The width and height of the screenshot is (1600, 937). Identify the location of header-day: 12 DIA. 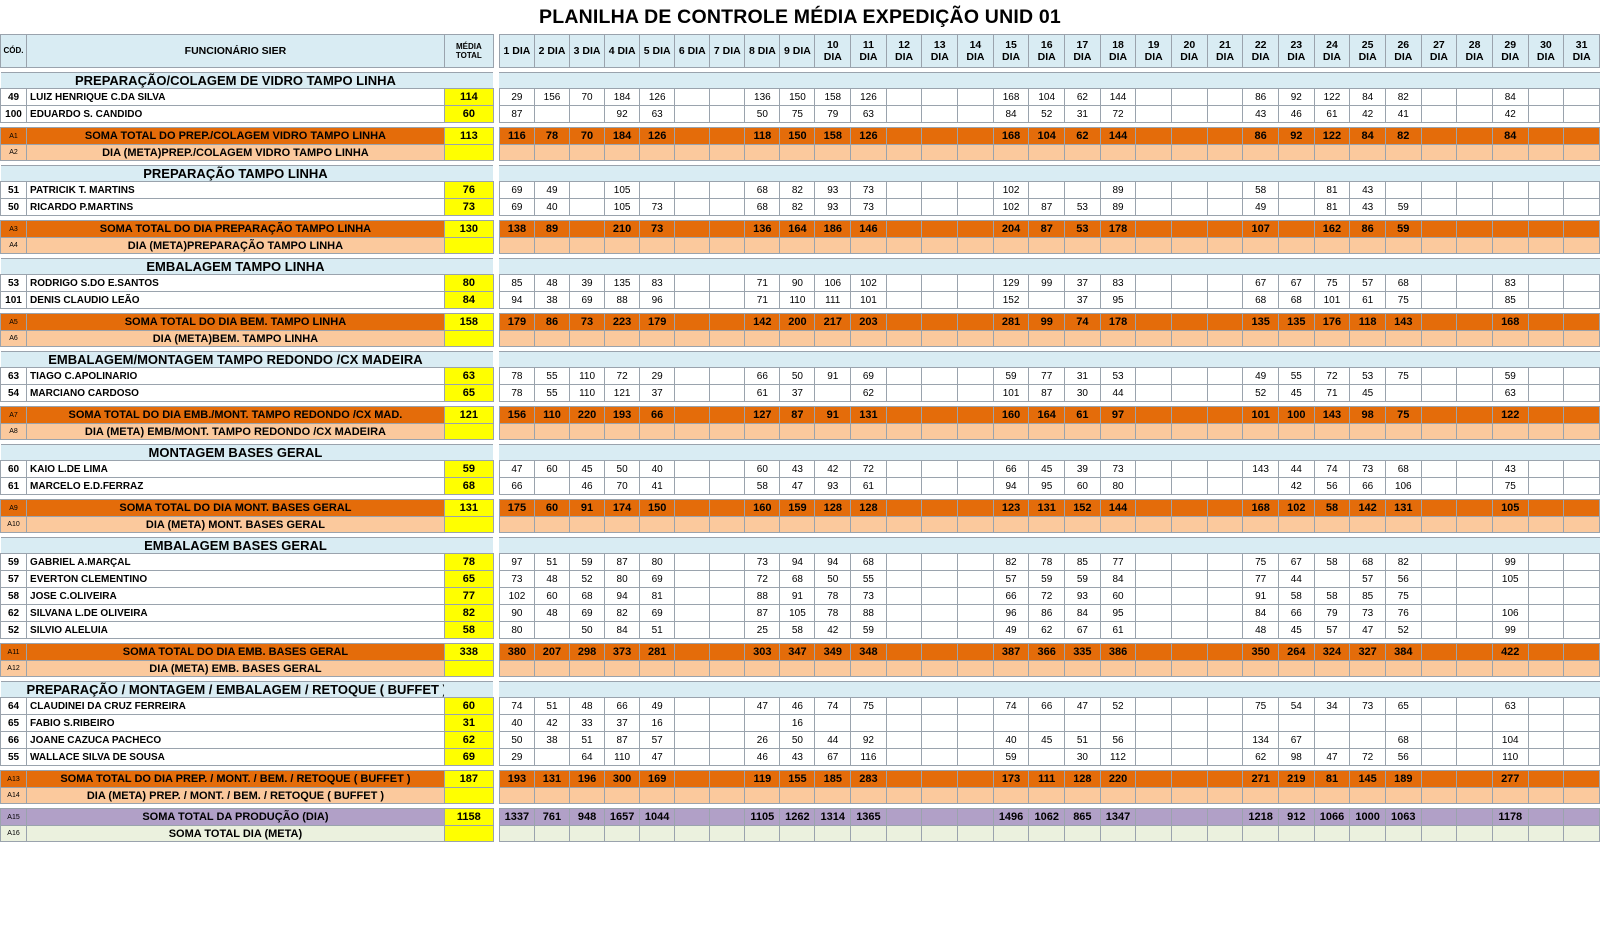
(904, 51).